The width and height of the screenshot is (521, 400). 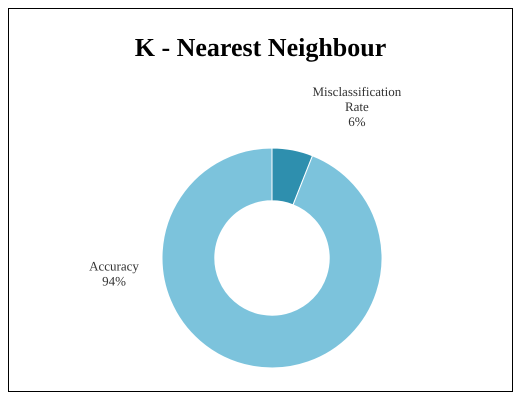 I want to click on slice-label: Accuracy, so click(x=114, y=266).